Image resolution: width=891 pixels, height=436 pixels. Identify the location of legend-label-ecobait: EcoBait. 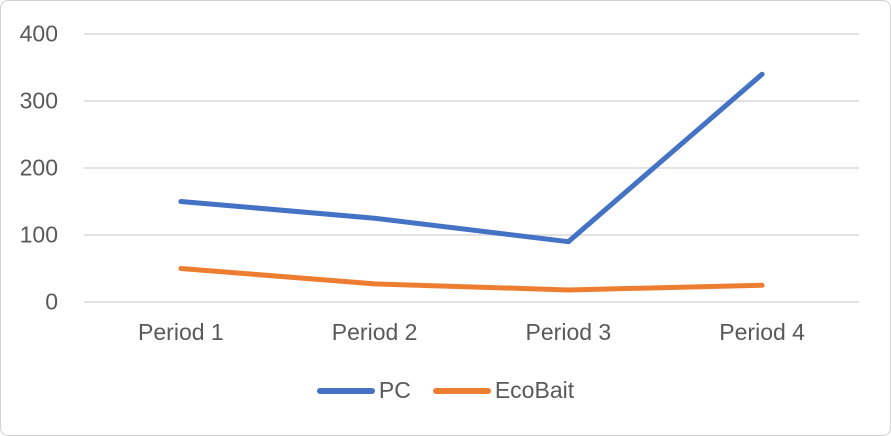
(534, 390).